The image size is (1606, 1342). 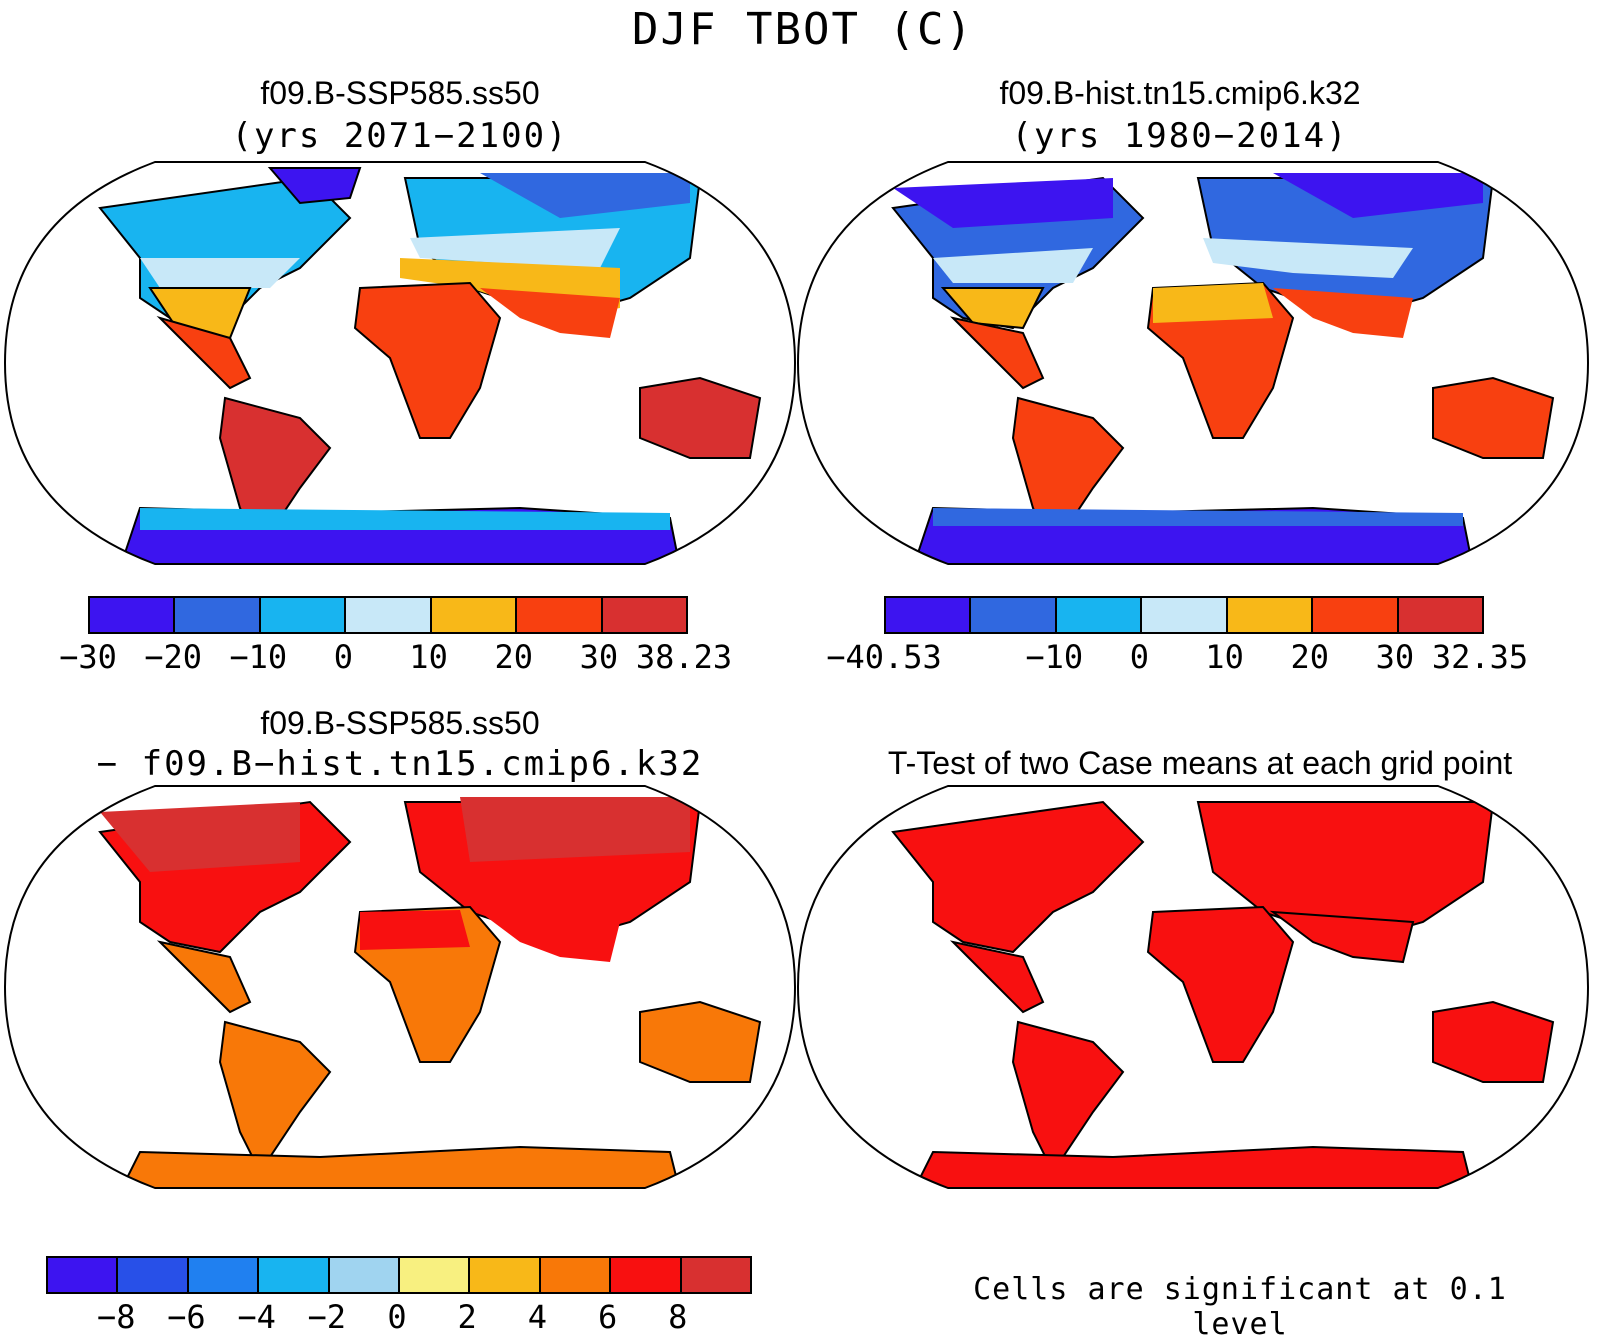 I want to click on panel-bl-title: f09.B-SSP585.ss50, so click(x=400, y=723).